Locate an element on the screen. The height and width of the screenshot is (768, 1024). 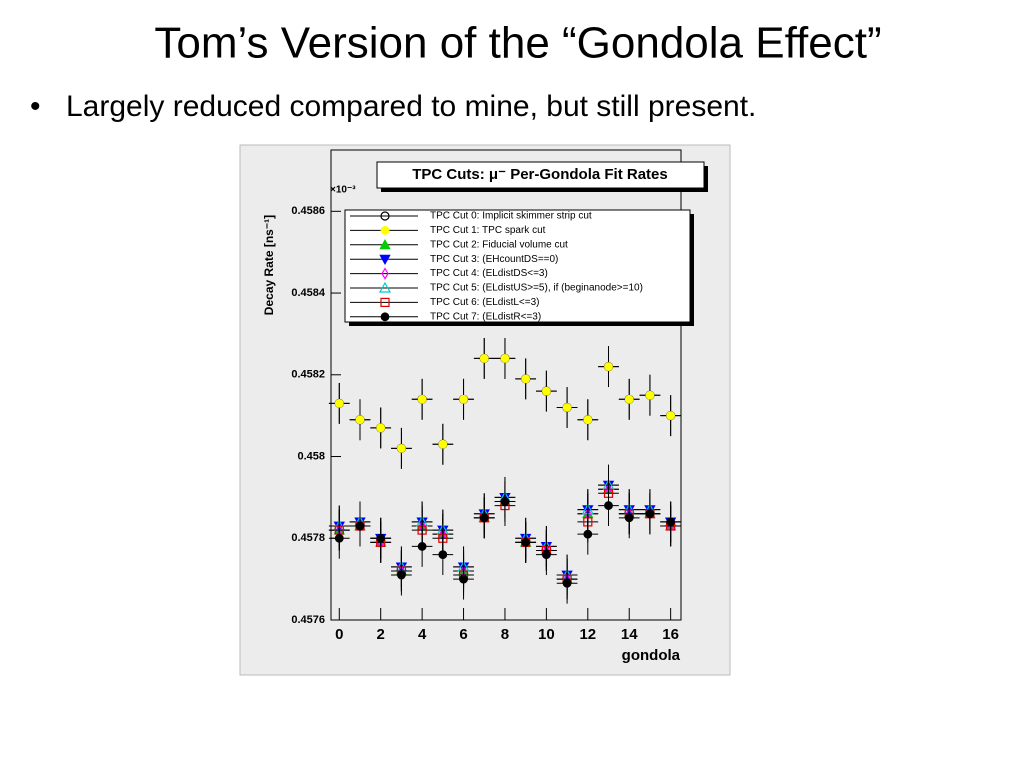
legend is located at coordinates (517, 266).